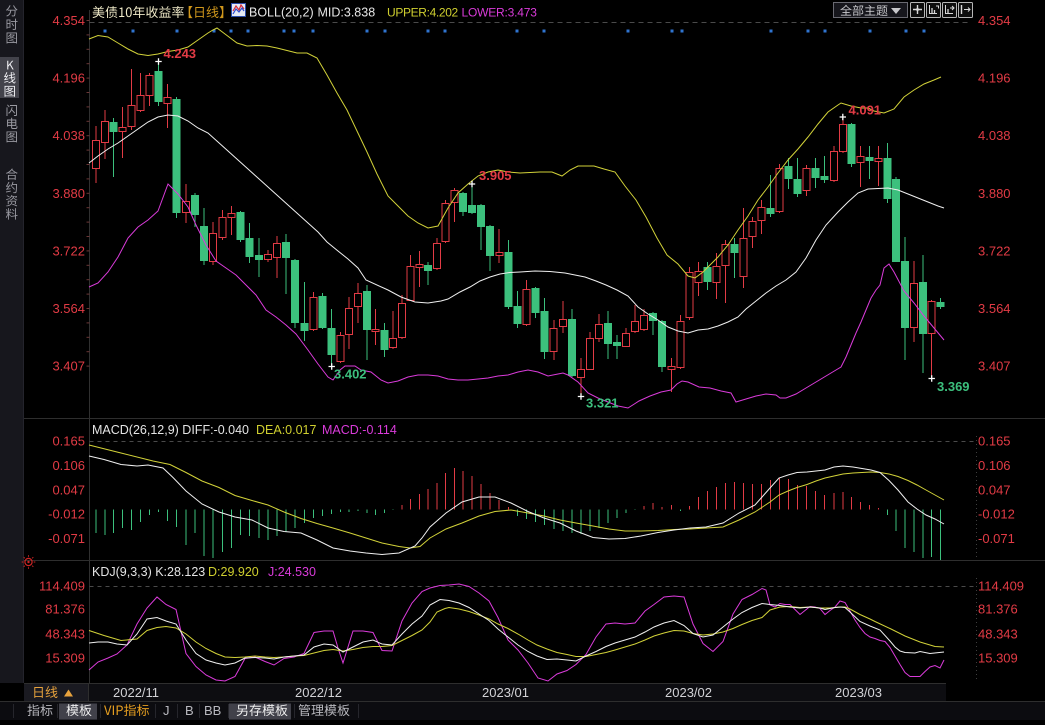 This screenshot has width=1045, height=725. I want to click on svg-text: B, so click(189, 710).